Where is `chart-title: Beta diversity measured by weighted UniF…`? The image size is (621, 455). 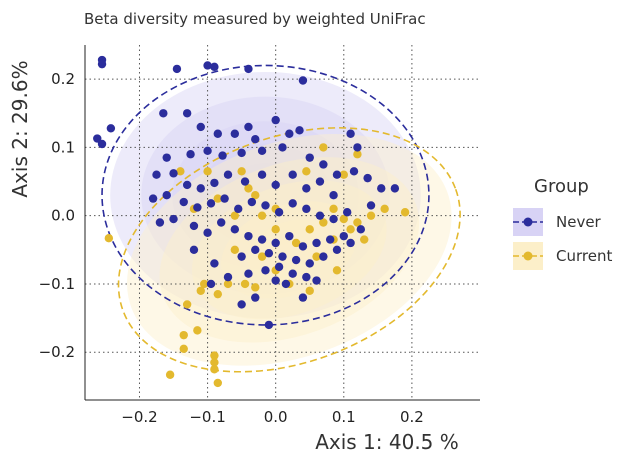
chart-title: Beta diversity measured by weighted UniF… is located at coordinates (255, 19).